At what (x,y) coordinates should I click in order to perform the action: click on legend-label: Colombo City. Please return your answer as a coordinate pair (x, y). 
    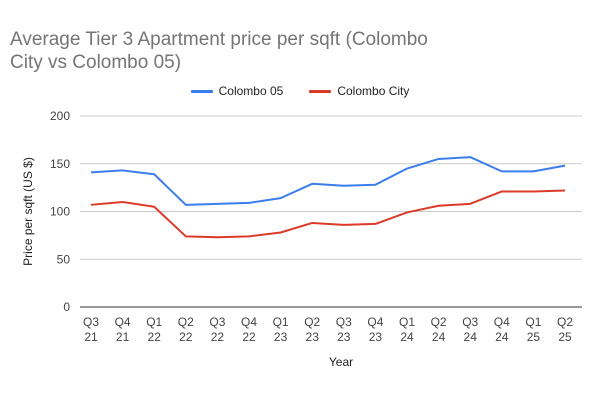
    Looking at the image, I should click on (373, 91).